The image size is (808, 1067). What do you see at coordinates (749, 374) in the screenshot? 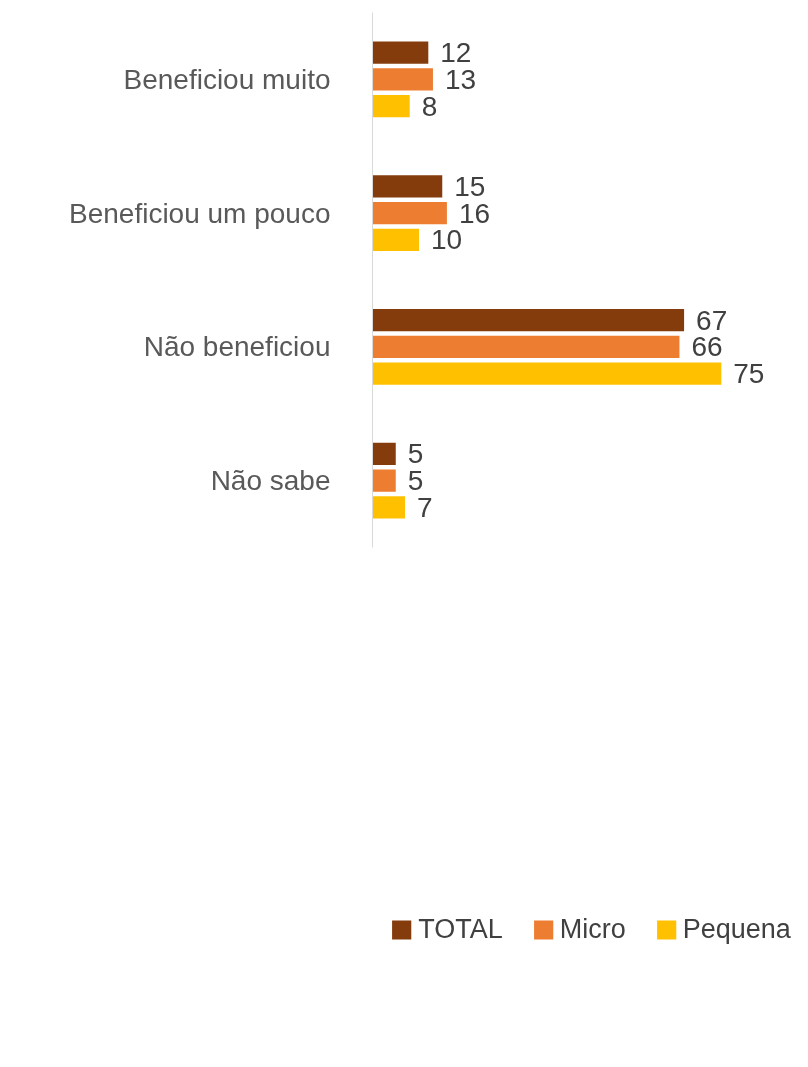
I see `data-label: 75` at bounding box center [749, 374].